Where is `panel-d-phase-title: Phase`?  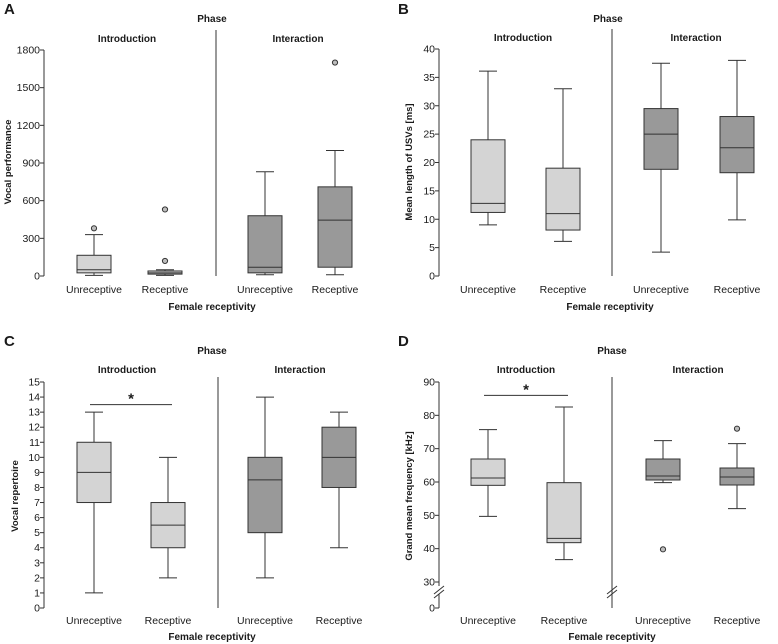
panel-d-phase-title: Phase is located at coordinates (612, 351).